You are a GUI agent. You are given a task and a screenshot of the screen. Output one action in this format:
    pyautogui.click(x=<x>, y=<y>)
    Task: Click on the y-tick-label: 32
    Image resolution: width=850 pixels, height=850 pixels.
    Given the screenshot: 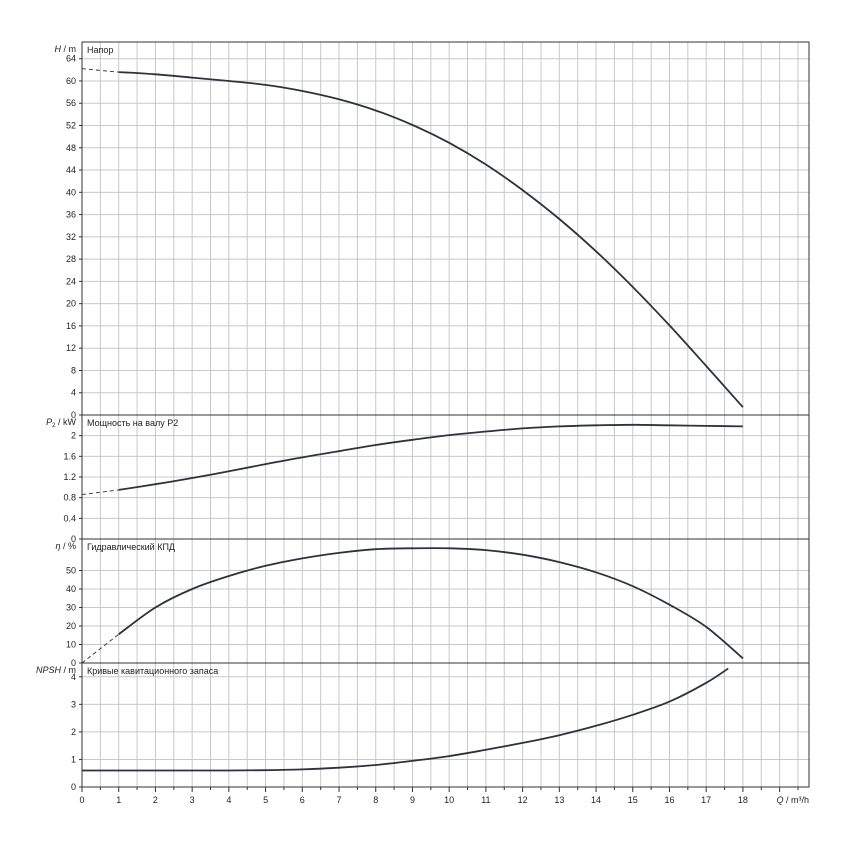 What is the action you would take?
    pyautogui.click(x=71, y=237)
    